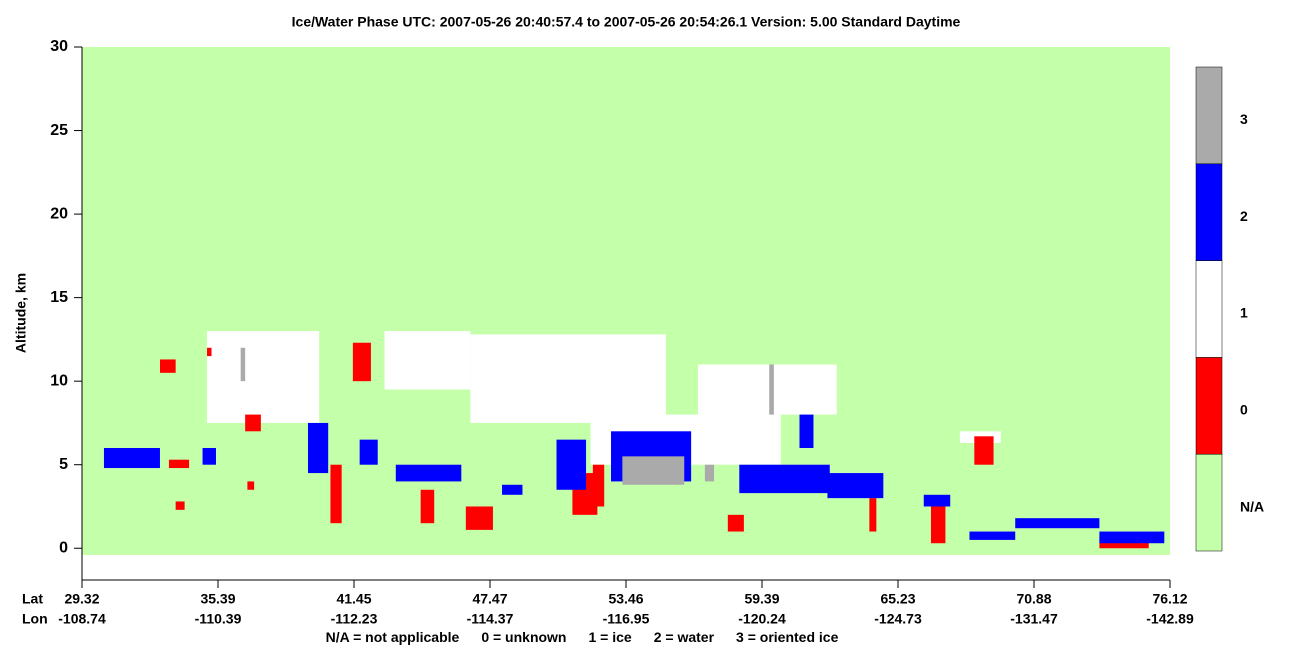 This screenshot has width=1300, height=672. What do you see at coordinates (82, 619) in the screenshot?
I see `lon-tick-label: -108.74` at bounding box center [82, 619].